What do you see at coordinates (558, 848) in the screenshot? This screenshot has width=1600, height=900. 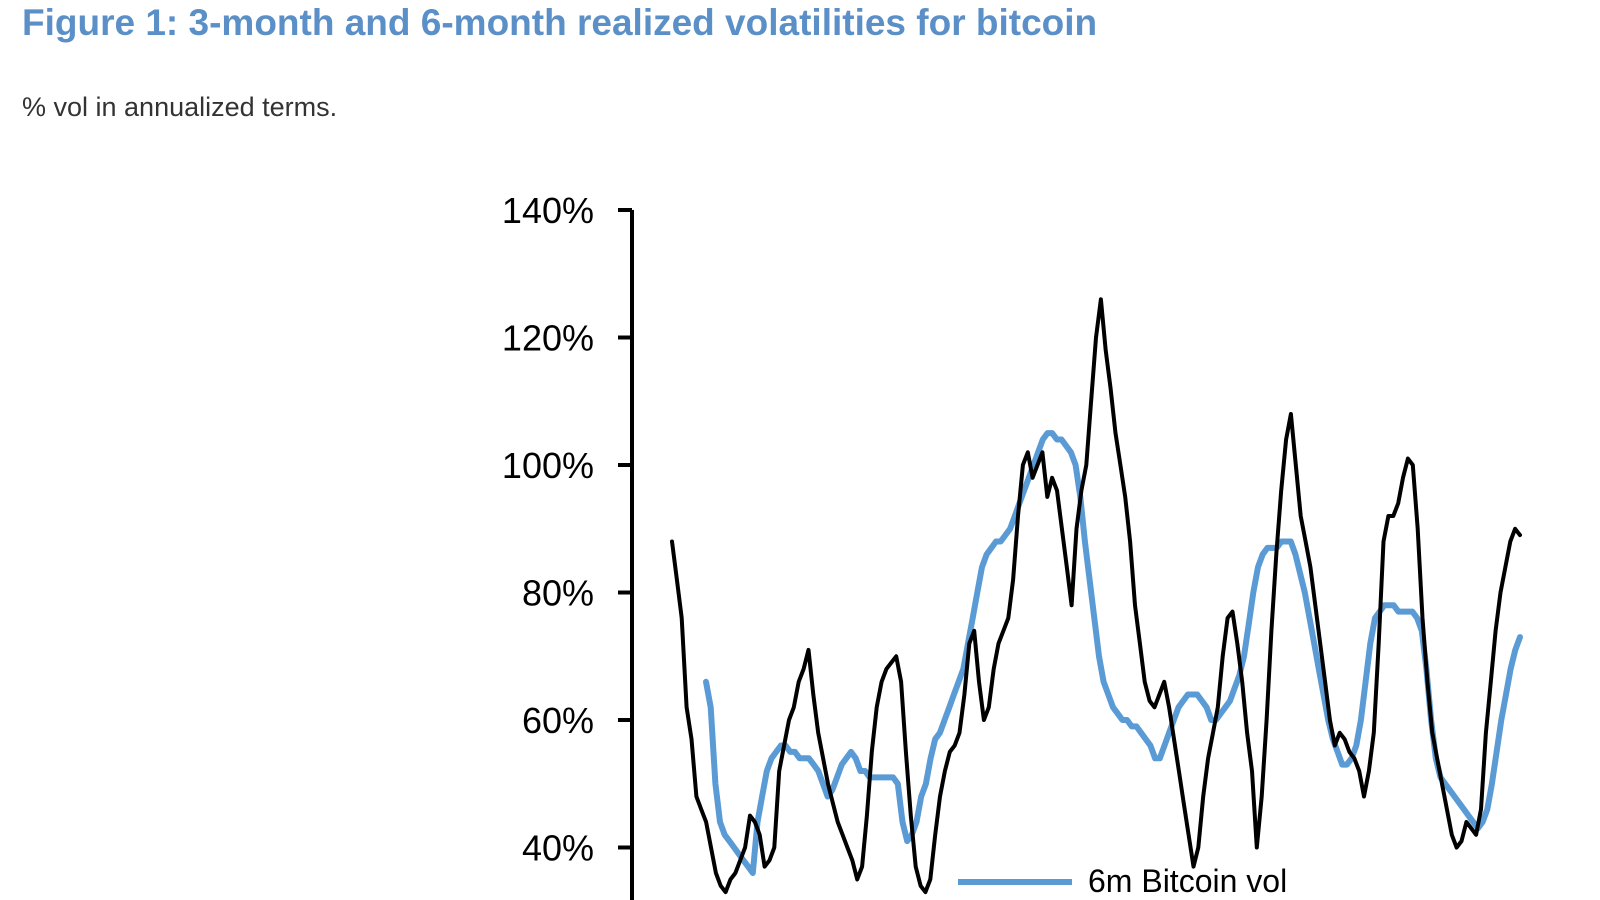 I see `y-tick-label: 40%` at bounding box center [558, 848].